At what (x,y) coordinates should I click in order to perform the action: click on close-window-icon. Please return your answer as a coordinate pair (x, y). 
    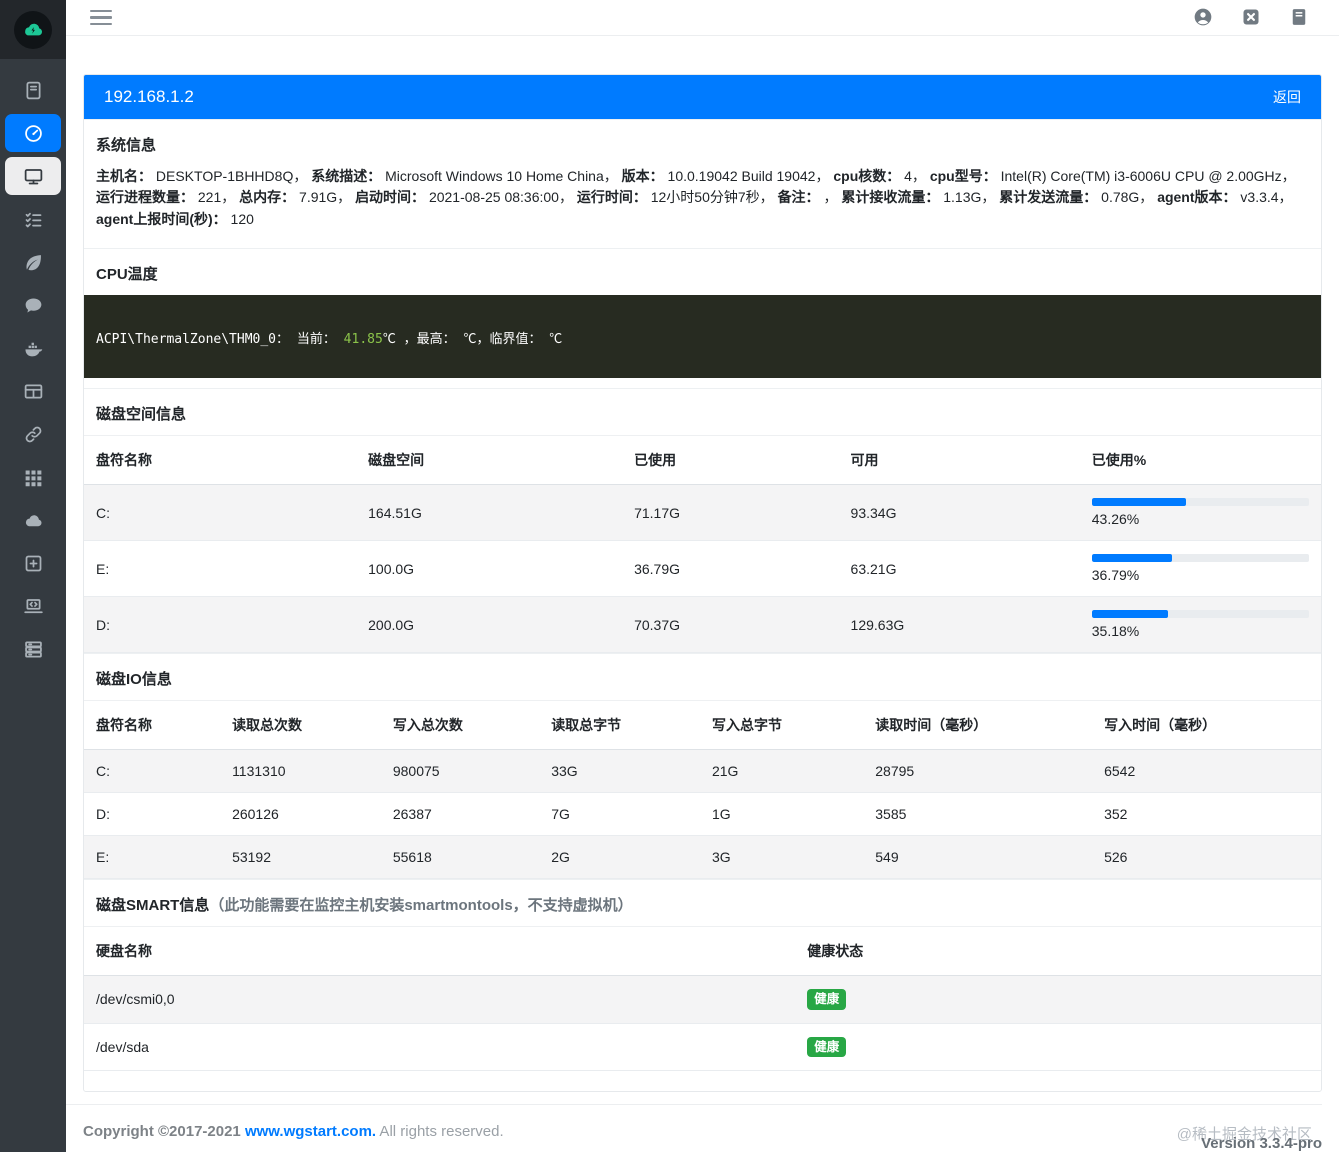
    Looking at the image, I should click on (1251, 17).